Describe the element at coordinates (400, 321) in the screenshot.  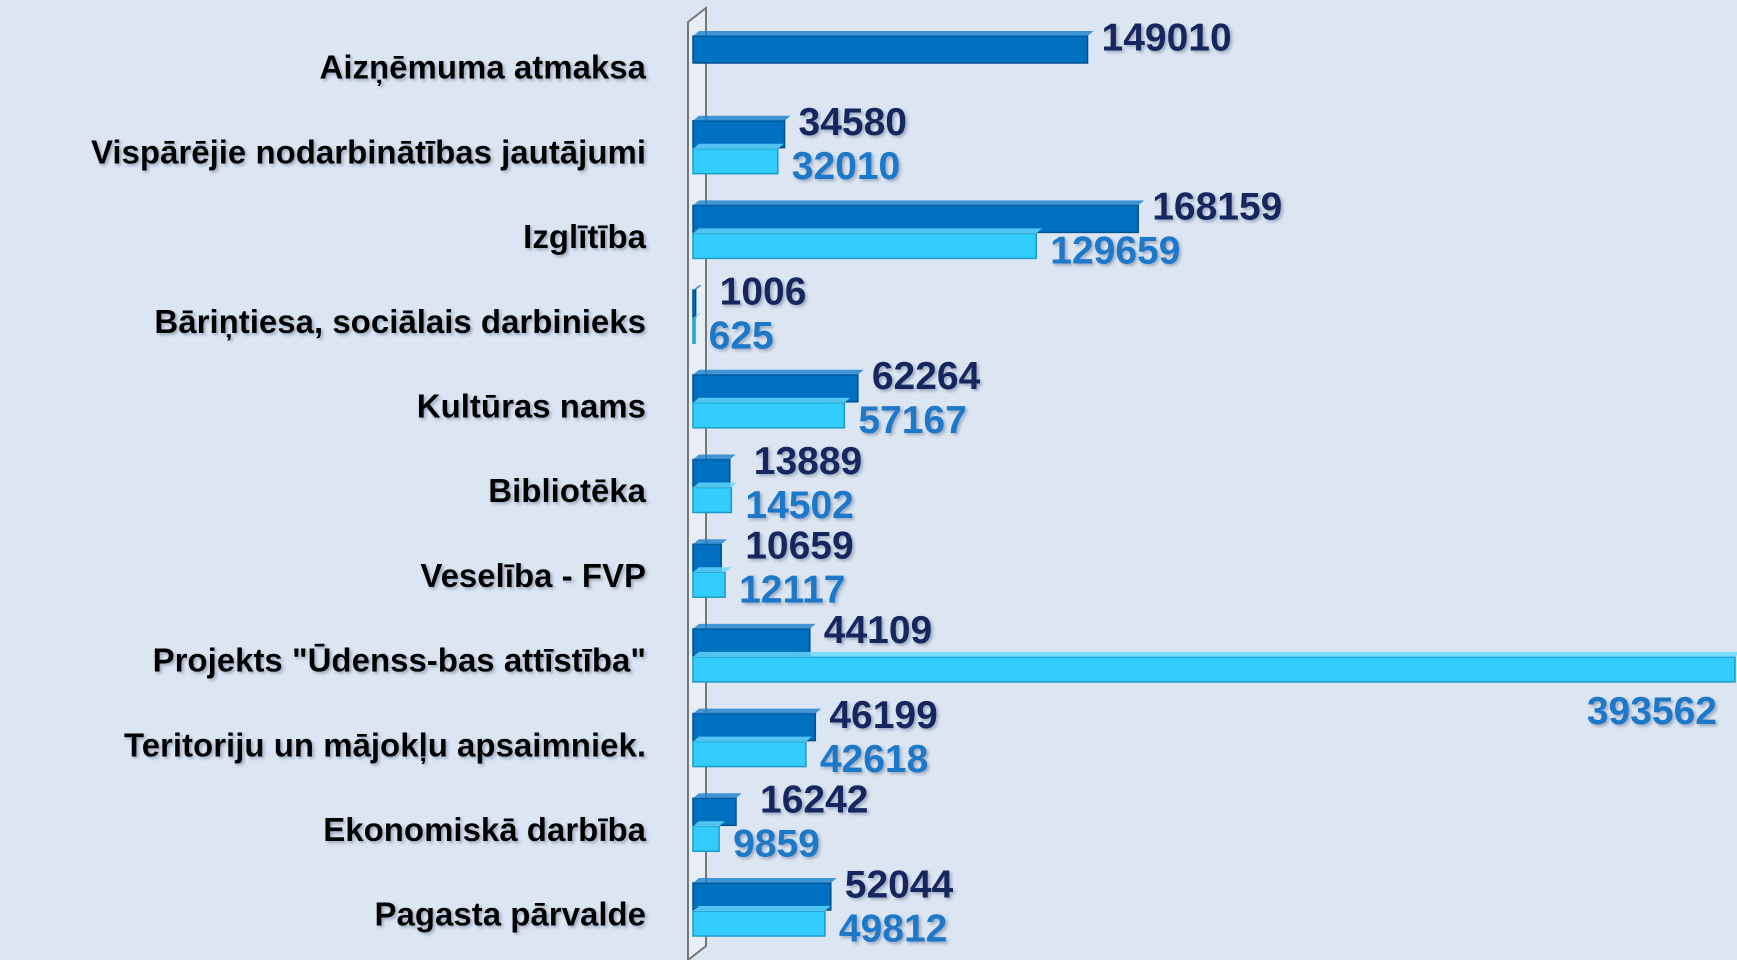
I see `category-label: Bāriņtiesa, sociālais darbinieks` at that location.